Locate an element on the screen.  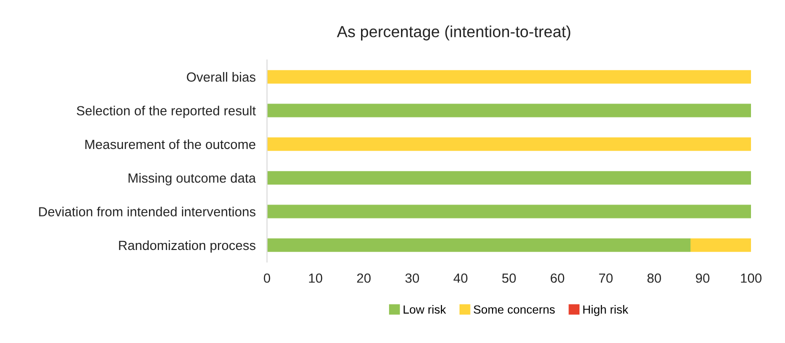
y-tick-label: Deviation from intended interventions is located at coordinates (147, 211).